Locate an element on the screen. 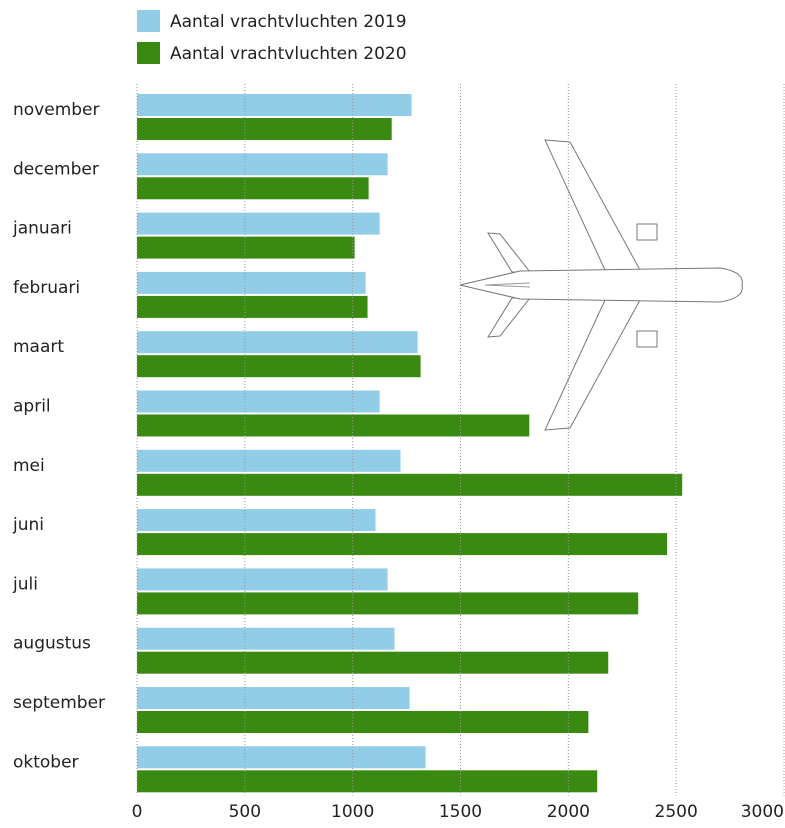 This screenshot has height=828, width=785. y-tick-label: november is located at coordinates (56, 110).